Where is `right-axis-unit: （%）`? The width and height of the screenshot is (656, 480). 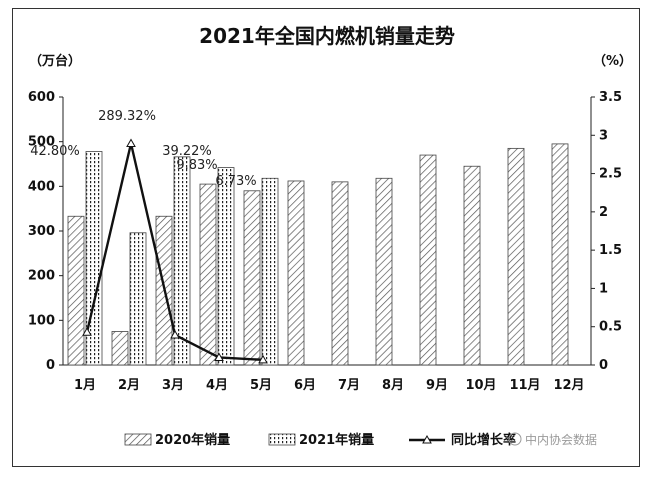
right-axis-unit: （%） is located at coordinates (612, 61).